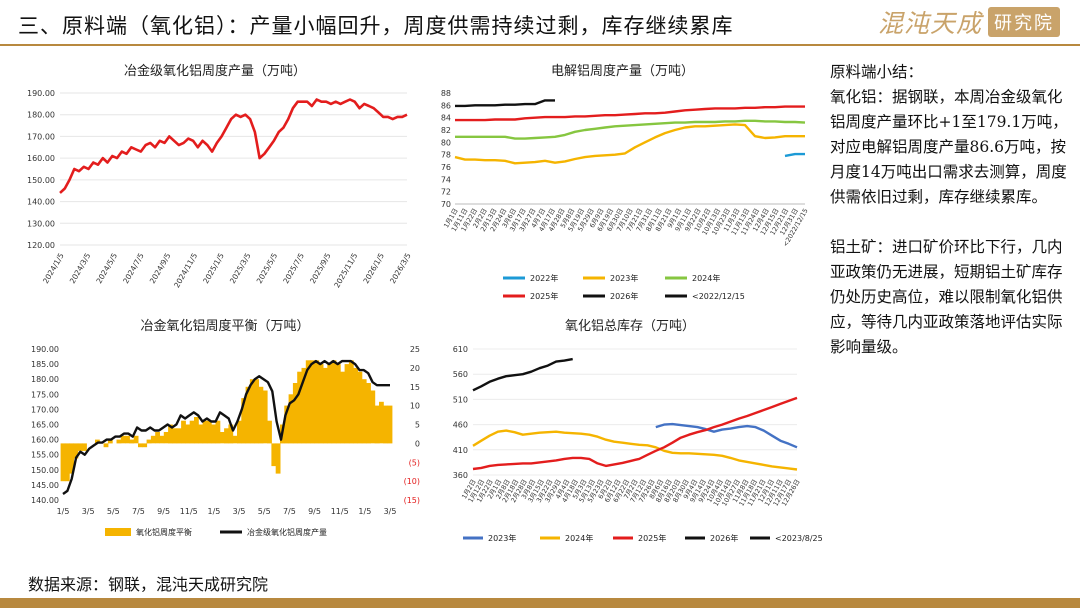 The width and height of the screenshot is (1080, 608). I want to click on x-tick-label: 2024/3/5, so click(80, 268).